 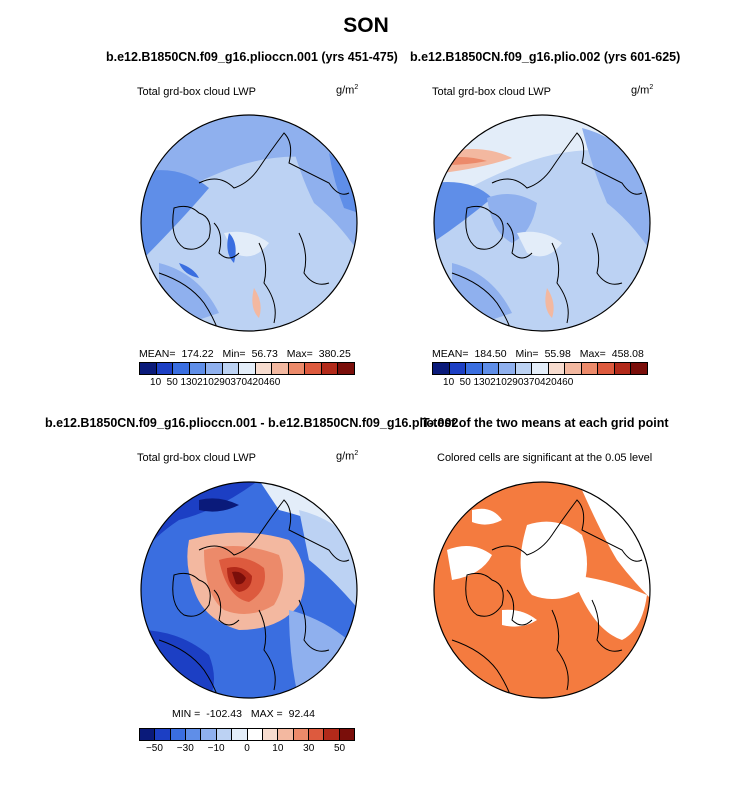 What do you see at coordinates (498, 382) in the screenshot?
I see `panel2-colorbar-tick-label: 210` at bounding box center [498, 382].